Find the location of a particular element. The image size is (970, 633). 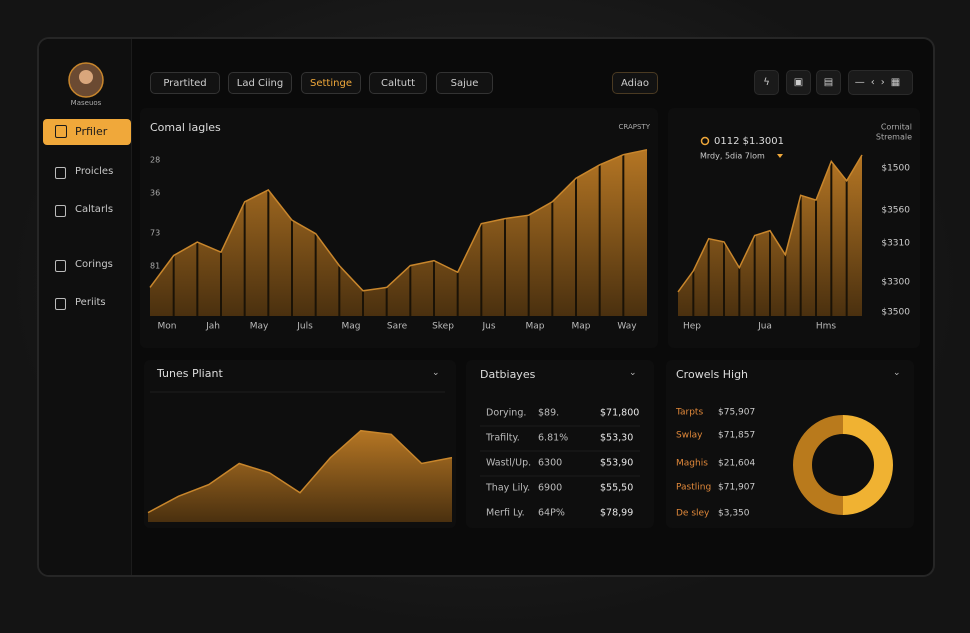

toolbar-icon: ▤ is located at coordinates (828, 82).